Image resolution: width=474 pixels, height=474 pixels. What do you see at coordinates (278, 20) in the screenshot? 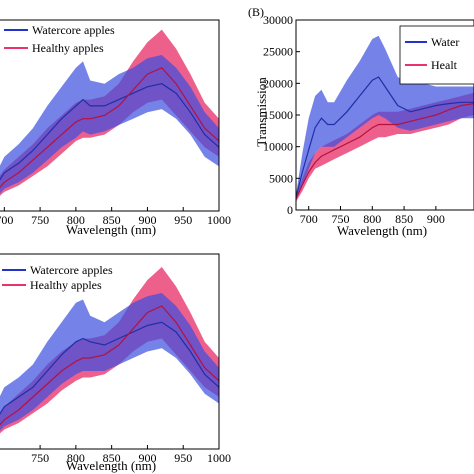
I see `y-tick-label: 30000` at bounding box center [278, 20].